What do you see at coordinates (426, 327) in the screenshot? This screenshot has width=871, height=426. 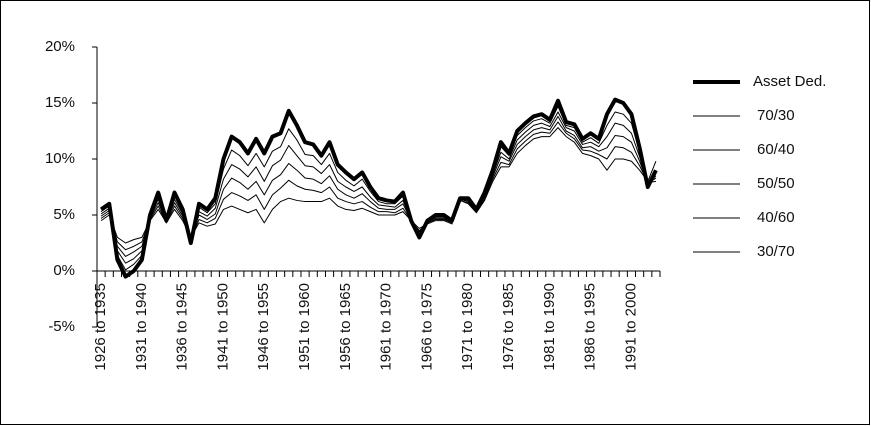 I see `x-tick-label: 1966 to 1975` at bounding box center [426, 327].